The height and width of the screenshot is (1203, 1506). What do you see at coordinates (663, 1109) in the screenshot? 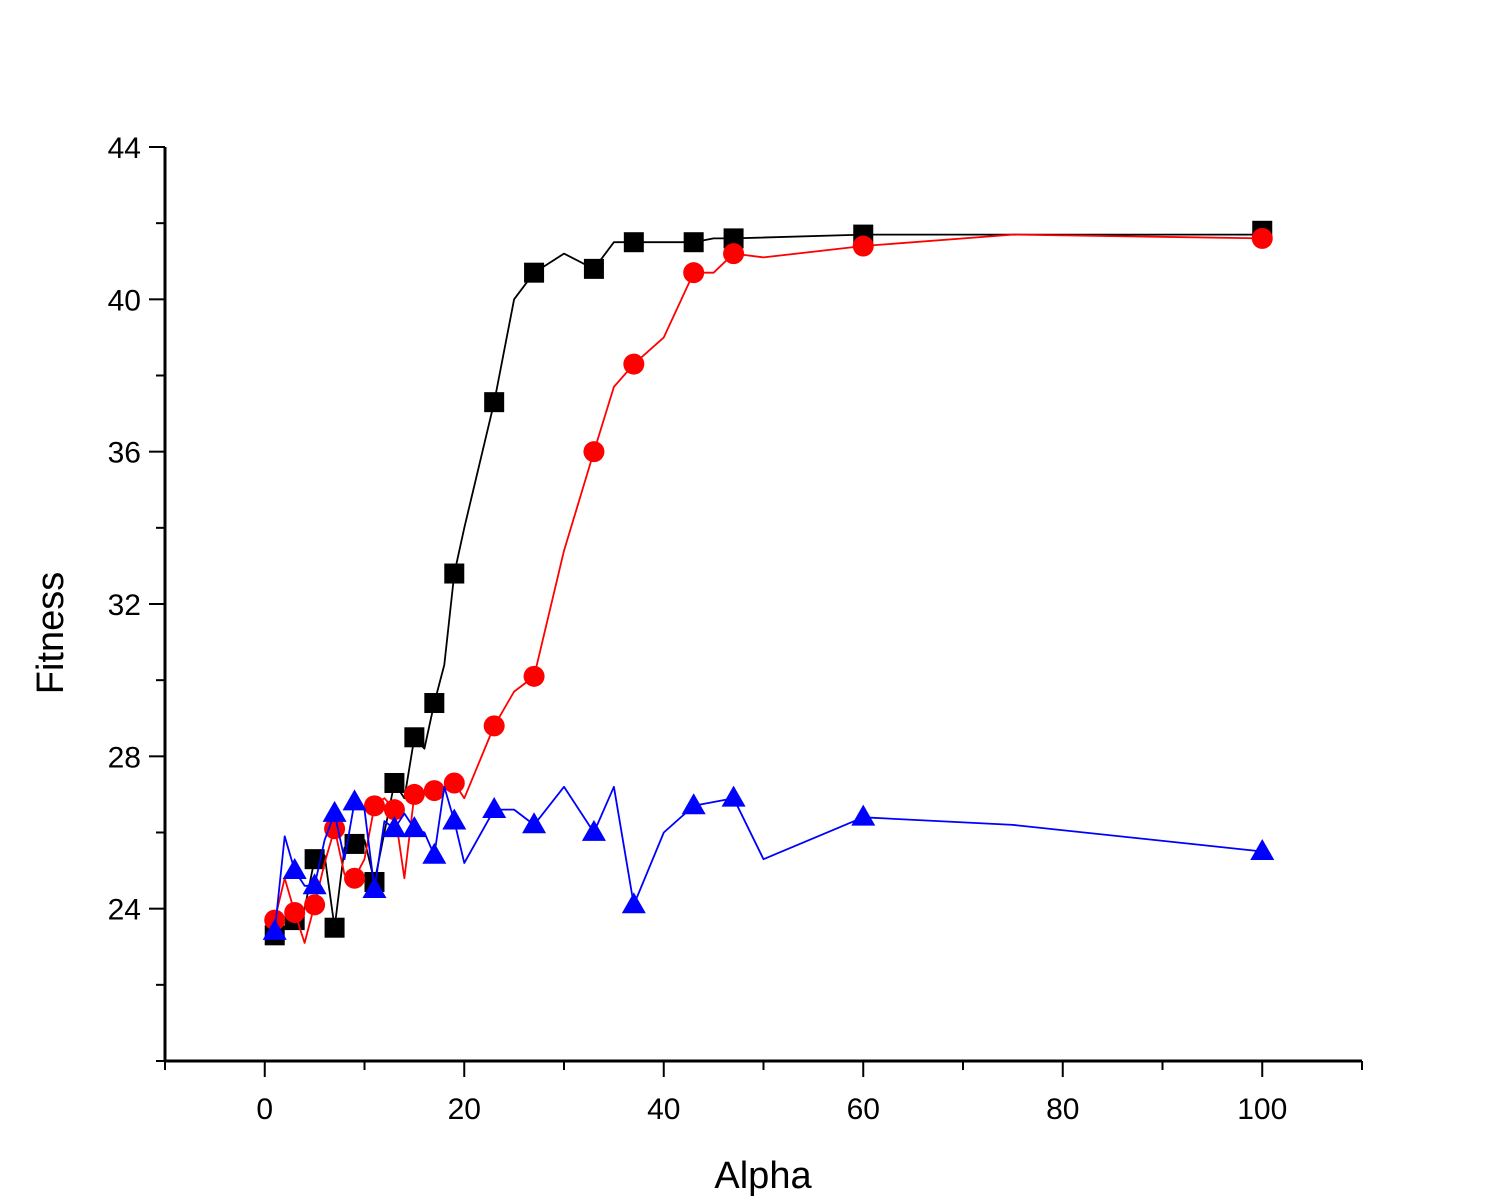
I see `x-tick-label: 40` at bounding box center [663, 1109].